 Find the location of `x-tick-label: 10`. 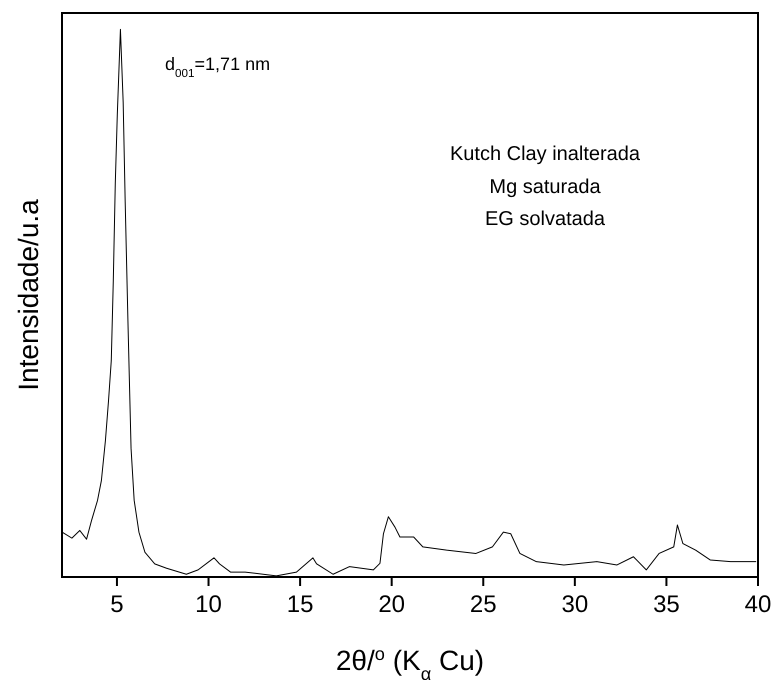

x-tick-label: 10 is located at coordinates (208, 604).